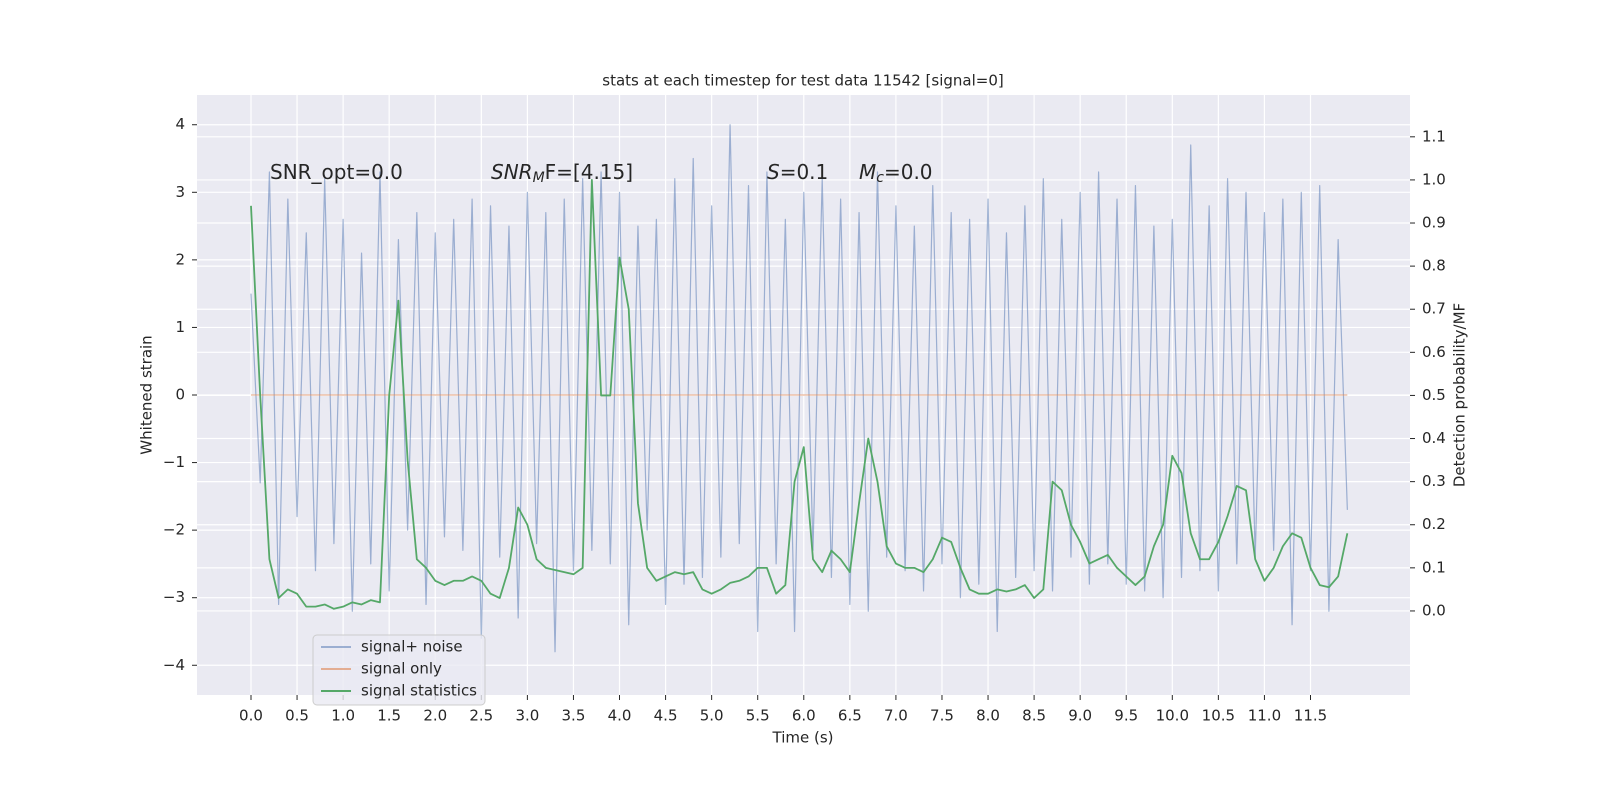  I want to click on x-tick-label: 10.0, so click(1172, 716).